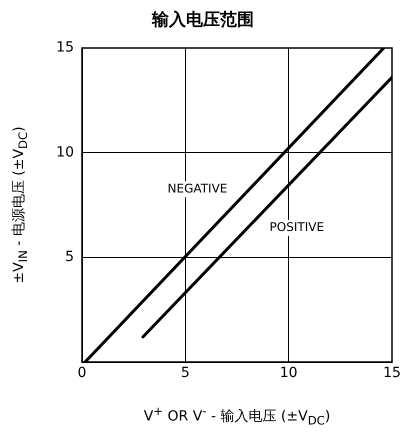  What do you see at coordinates (65, 48) in the screenshot?
I see `y-tick-label: 15` at bounding box center [65, 48].